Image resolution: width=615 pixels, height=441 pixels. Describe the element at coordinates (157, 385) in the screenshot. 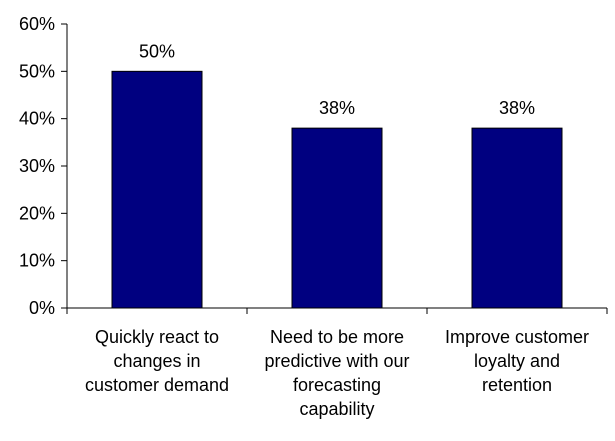

I see `category-label-line: customer demand` at that location.